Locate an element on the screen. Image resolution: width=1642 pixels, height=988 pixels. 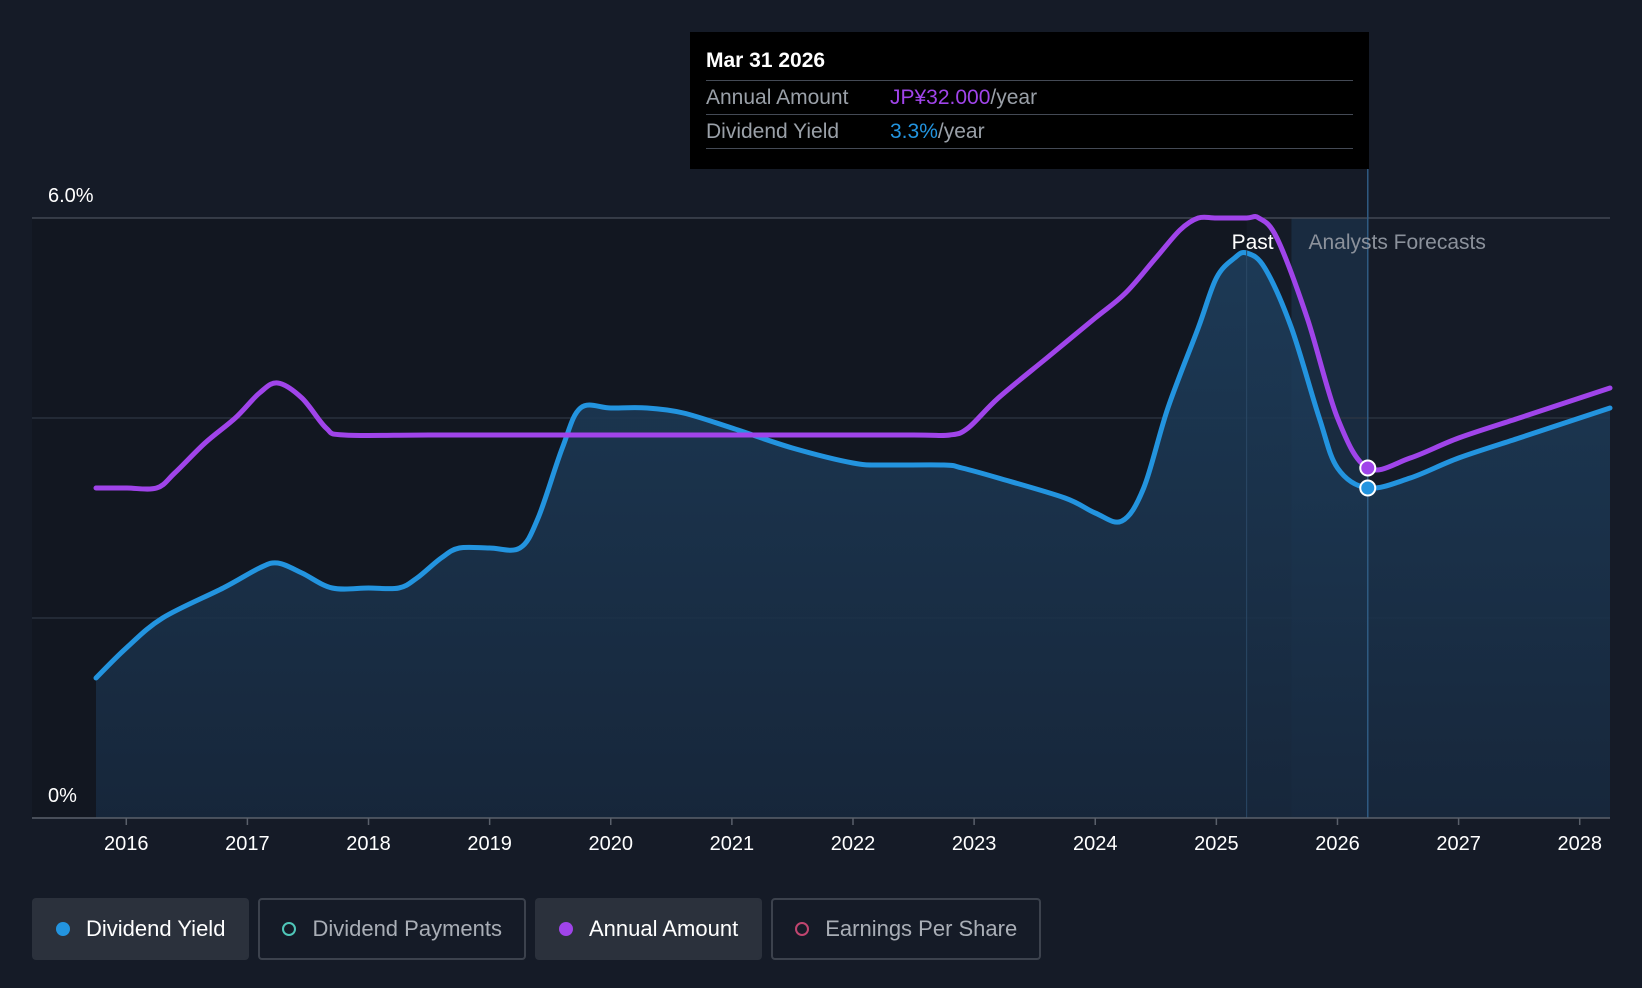
x-tick-label: 2025 is located at coordinates (1216, 844).